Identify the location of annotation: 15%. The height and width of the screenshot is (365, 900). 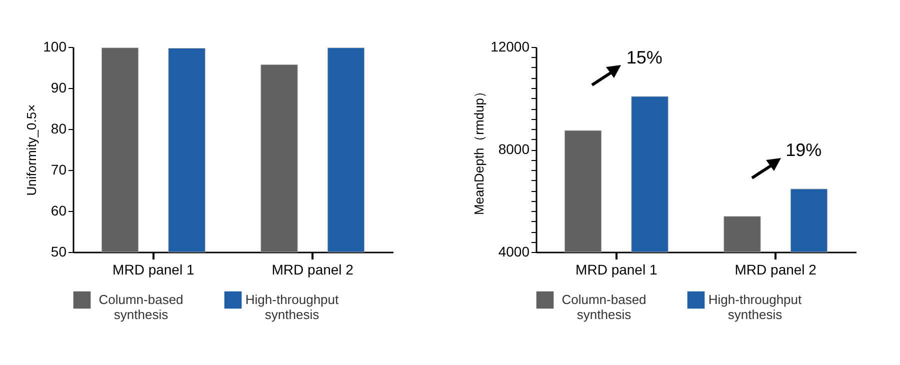
(644, 57).